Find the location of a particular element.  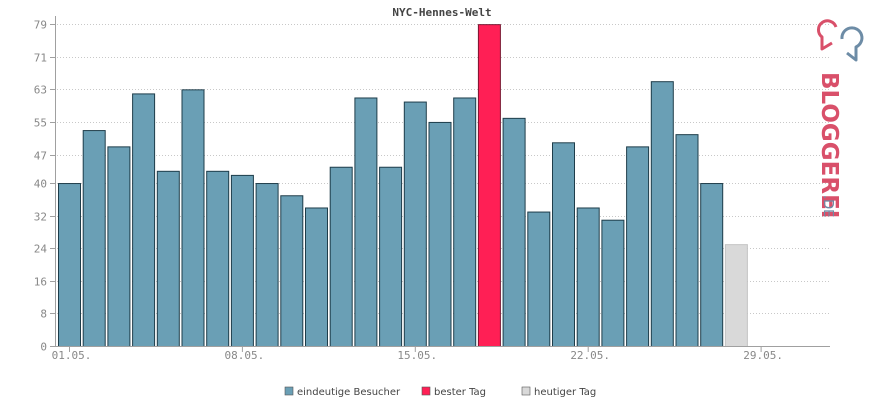

y-tick-label: 47 is located at coordinates (40, 156).